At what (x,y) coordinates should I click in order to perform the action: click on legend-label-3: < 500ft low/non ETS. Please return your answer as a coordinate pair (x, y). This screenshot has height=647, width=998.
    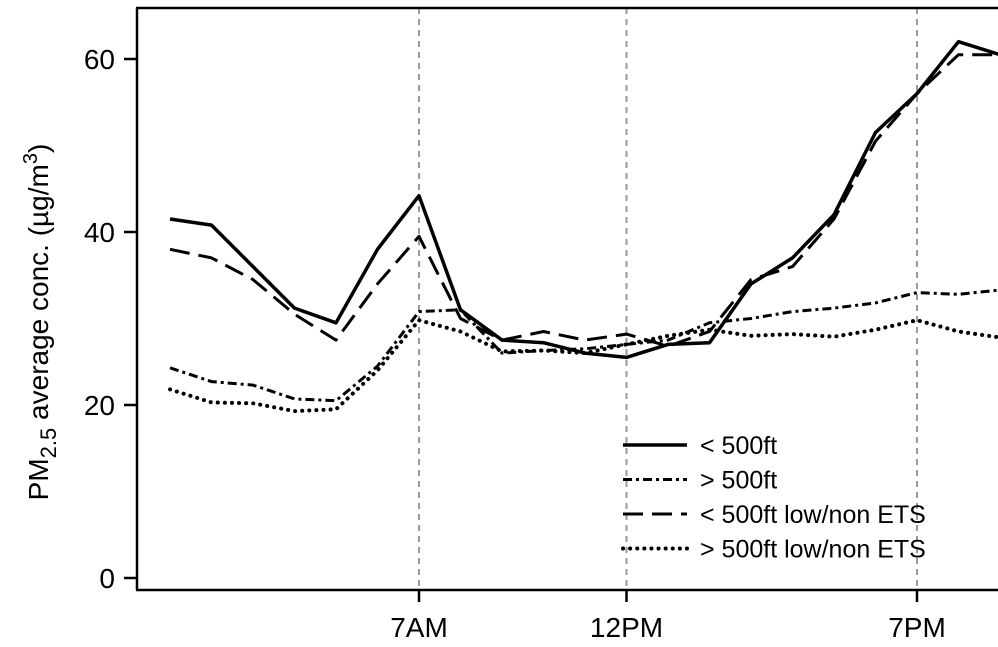
    Looking at the image, I should click on (813, 515).